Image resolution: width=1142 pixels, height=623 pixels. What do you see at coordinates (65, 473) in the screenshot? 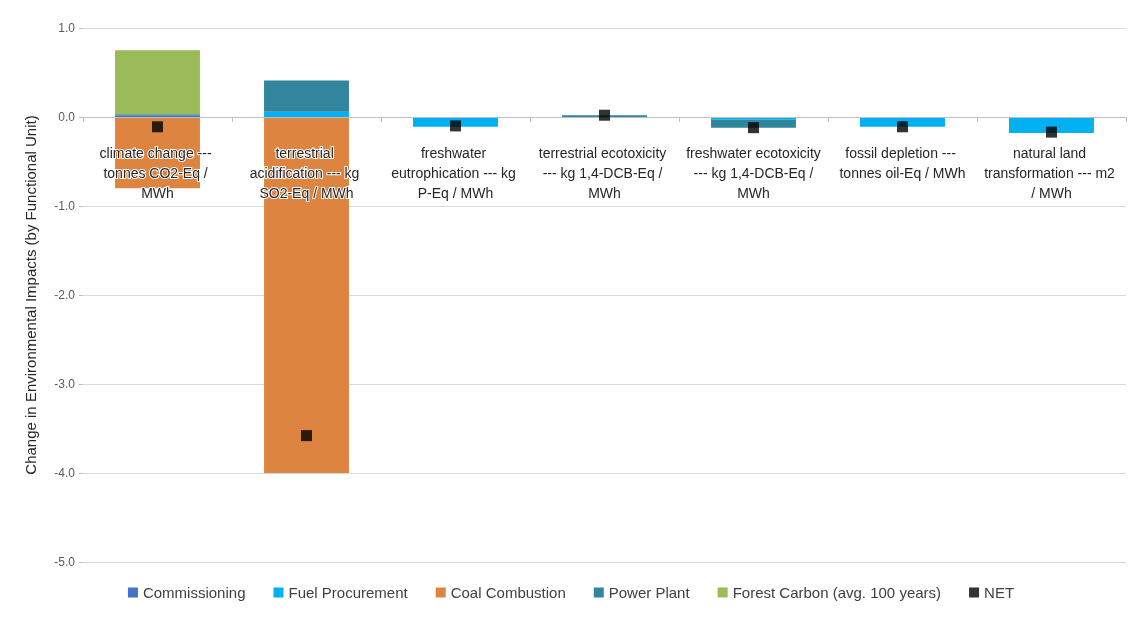
I see `y-tick-label: -4.0` at bounding box center [65, 473].